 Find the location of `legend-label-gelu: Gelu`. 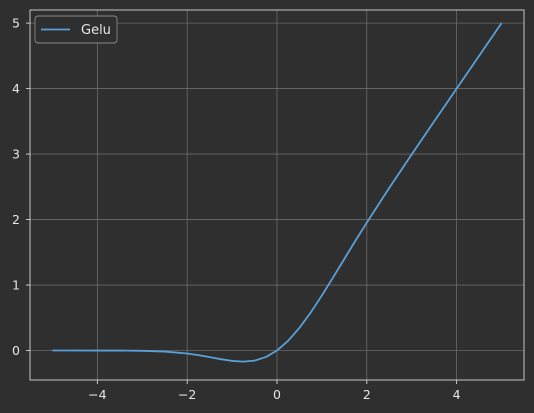

legend-label-gelu: Gelu is located at coordinates (96, 30).